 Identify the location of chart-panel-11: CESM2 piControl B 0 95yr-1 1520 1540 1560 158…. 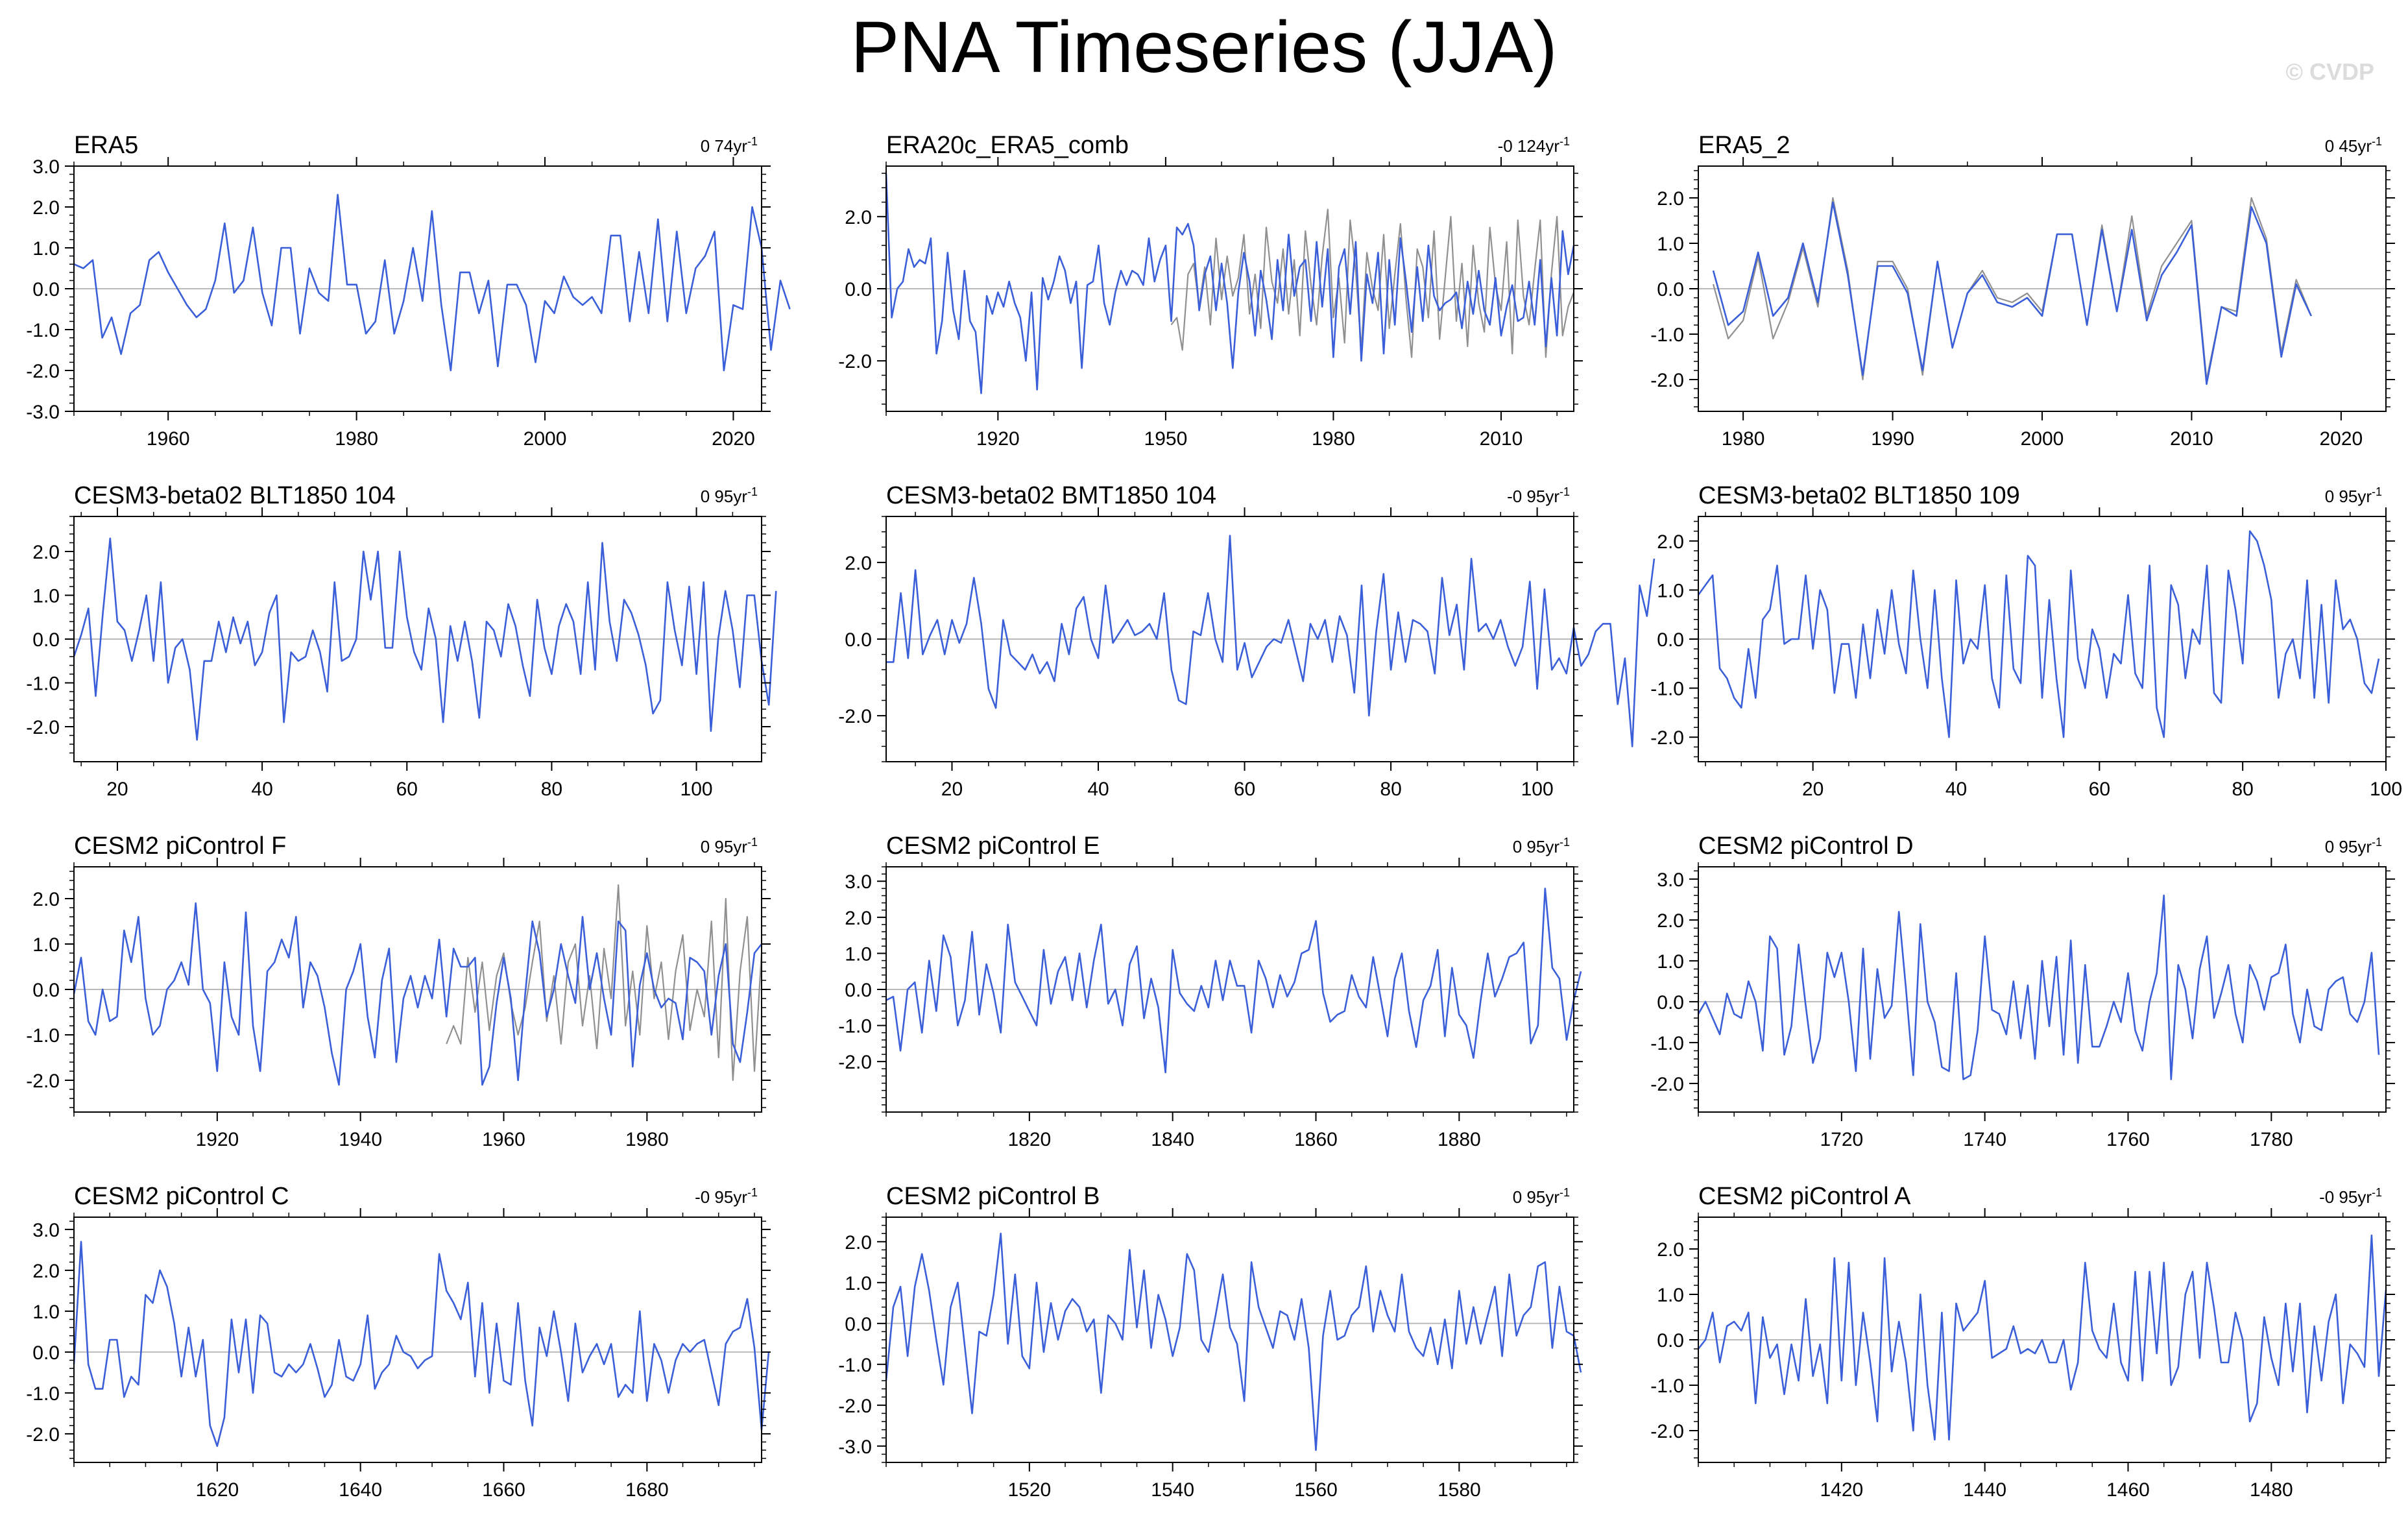
(1210, 1342).